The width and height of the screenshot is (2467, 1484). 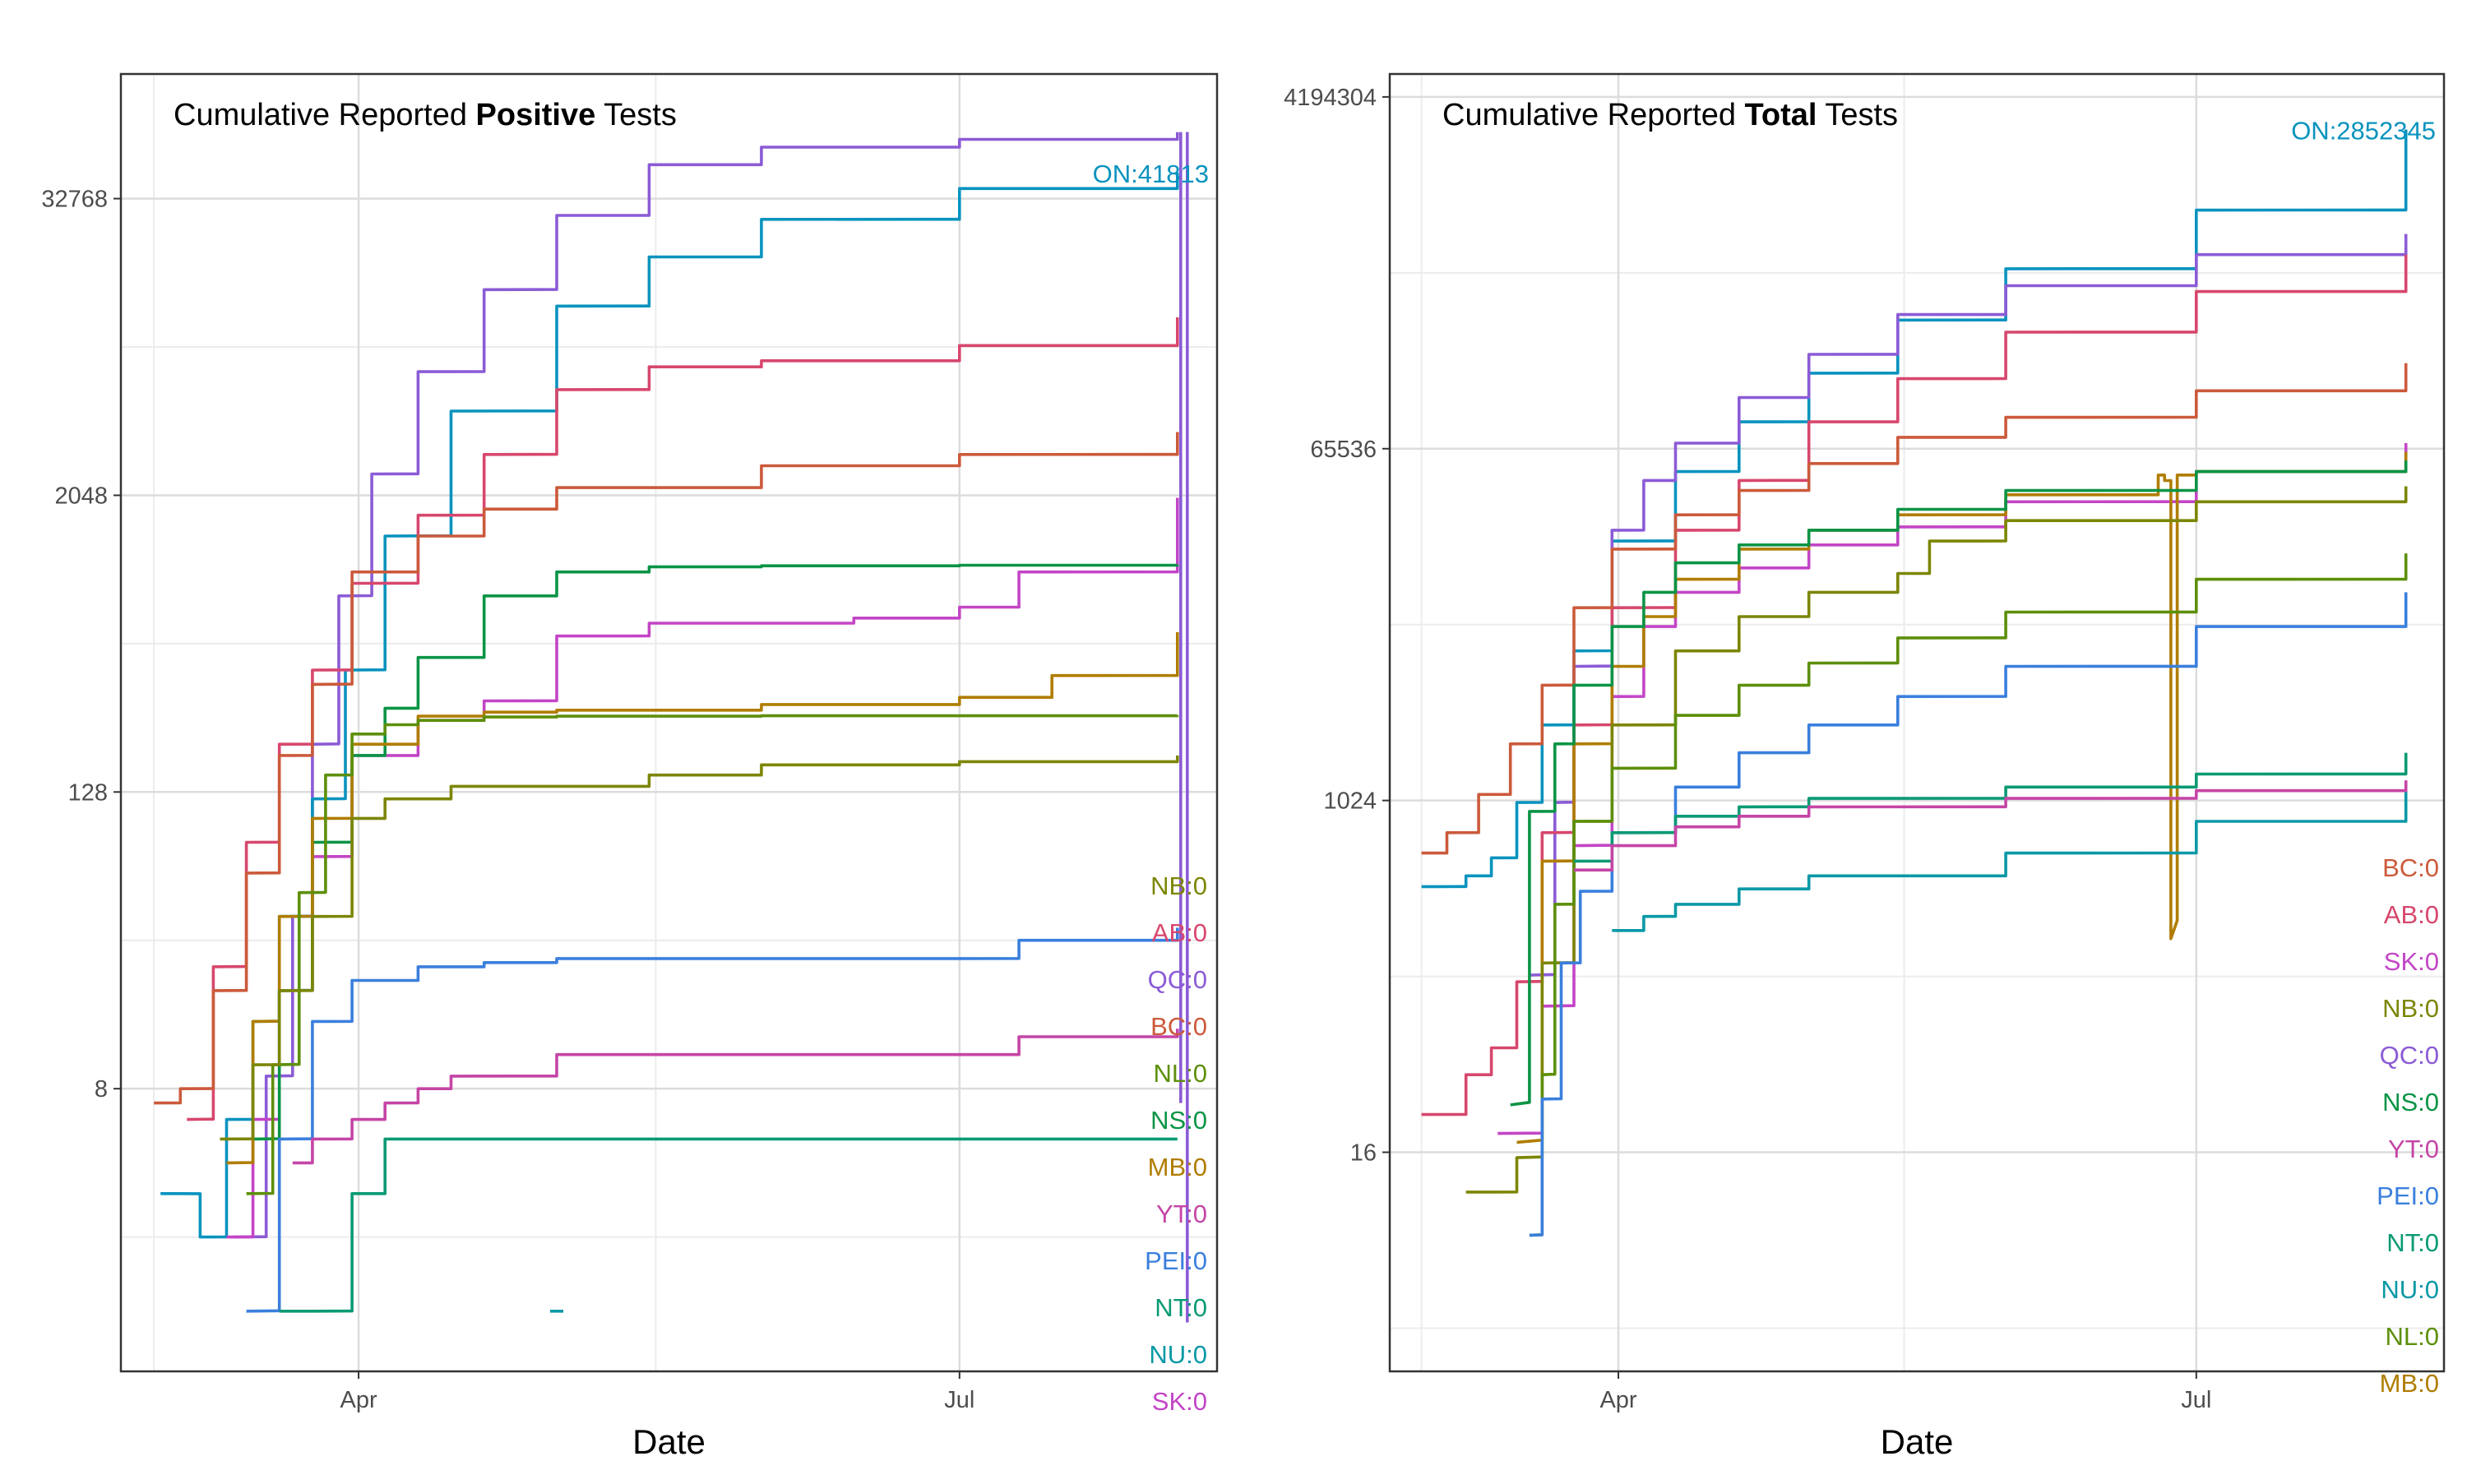 What do you see at coordinates (536, 115) in the screenshot?
I see `chart-title-part: Positive` at bounding box center [536, 115].